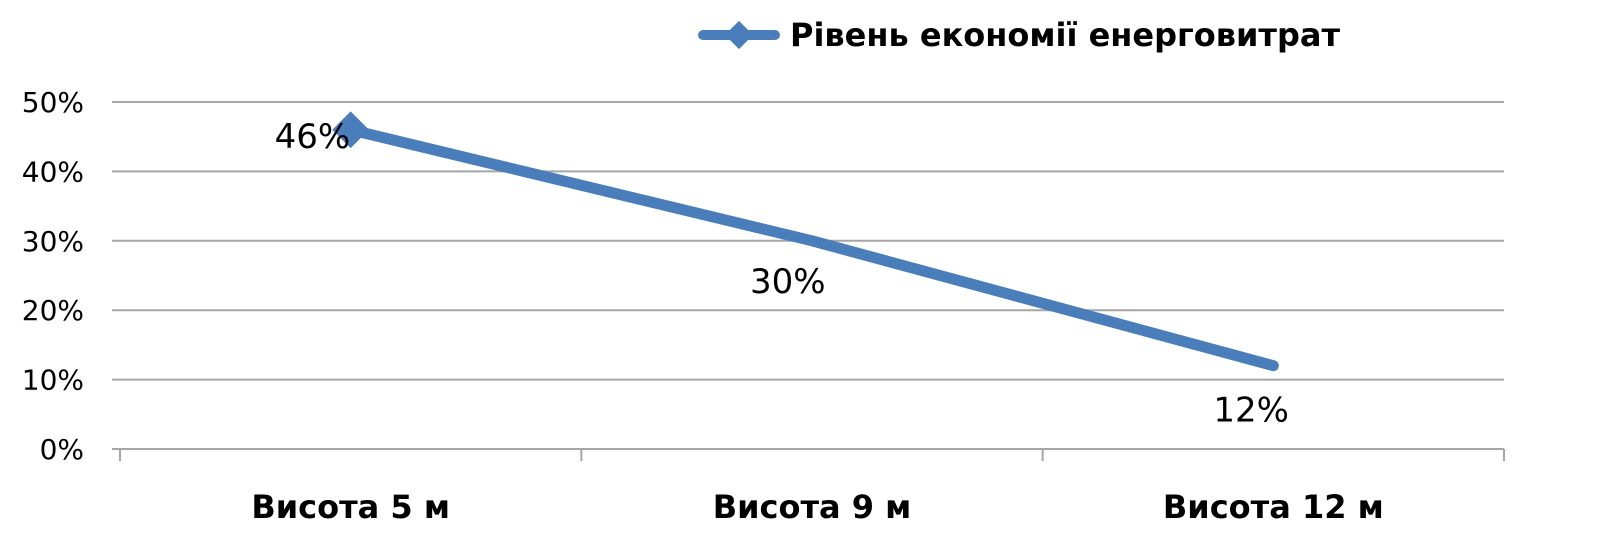 The height and width of the screenshot is (560, 1600). What do you see at coordinates (350, 507) in the screenshot?
I see `x-category-label: Висота 5 м` at bounding box center [350, 507].